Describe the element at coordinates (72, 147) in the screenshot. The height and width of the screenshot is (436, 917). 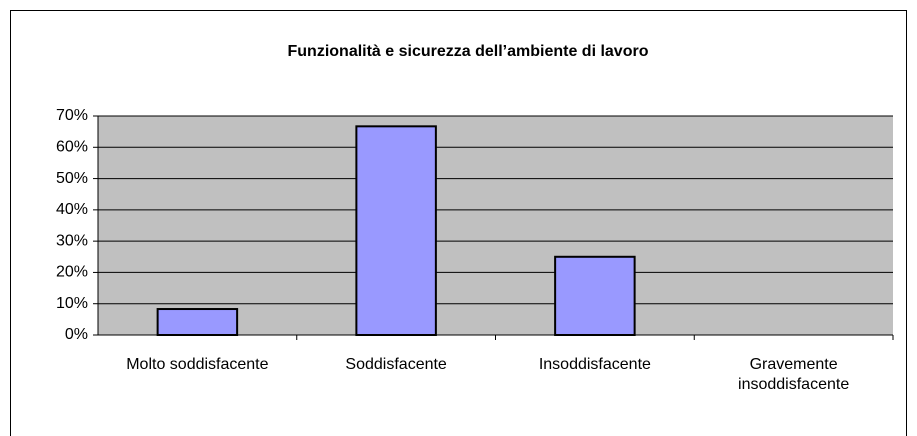
I see `y-tick-label: 60%` at that location.